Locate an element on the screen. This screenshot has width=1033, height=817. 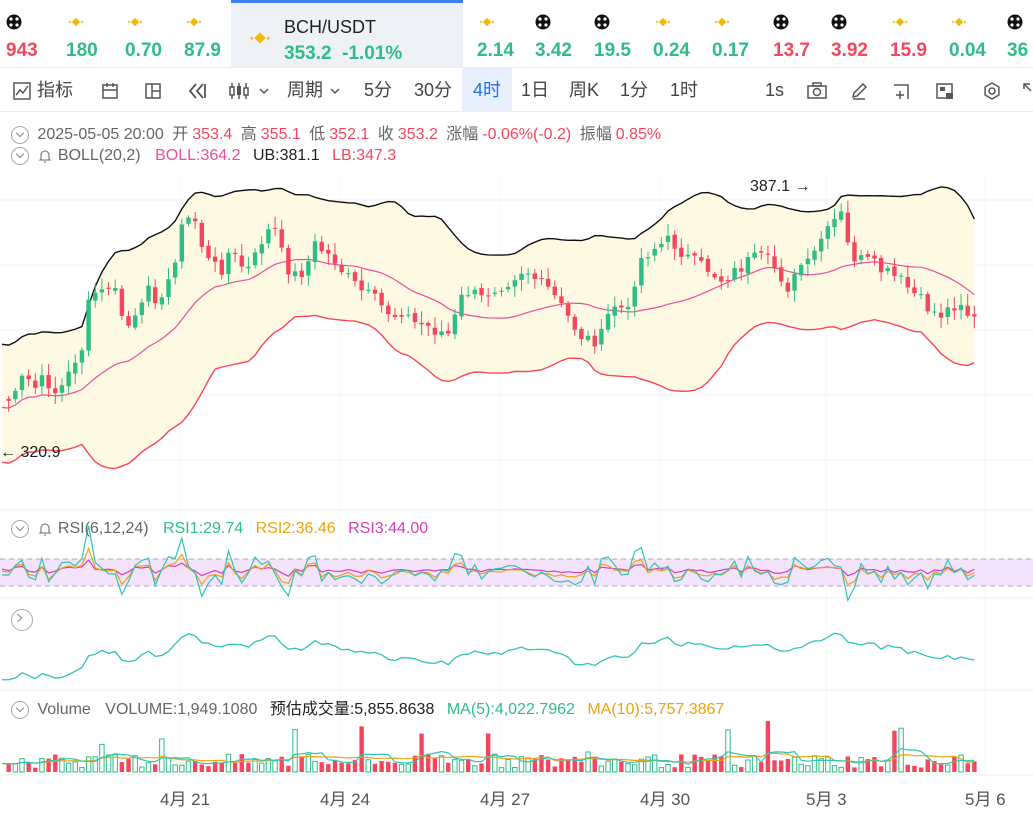
add-indicator-button is located at coordinates (901, 90).